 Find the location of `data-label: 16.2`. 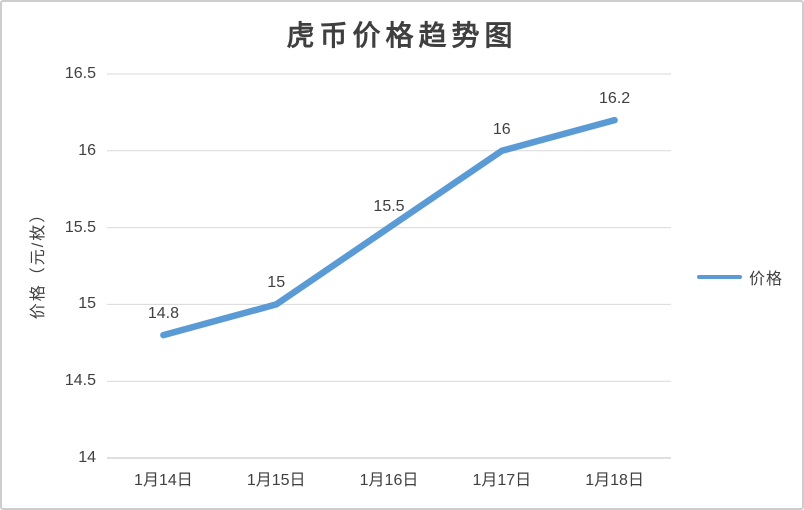

data-label: 16.2 is located at coordinates (615, 99).